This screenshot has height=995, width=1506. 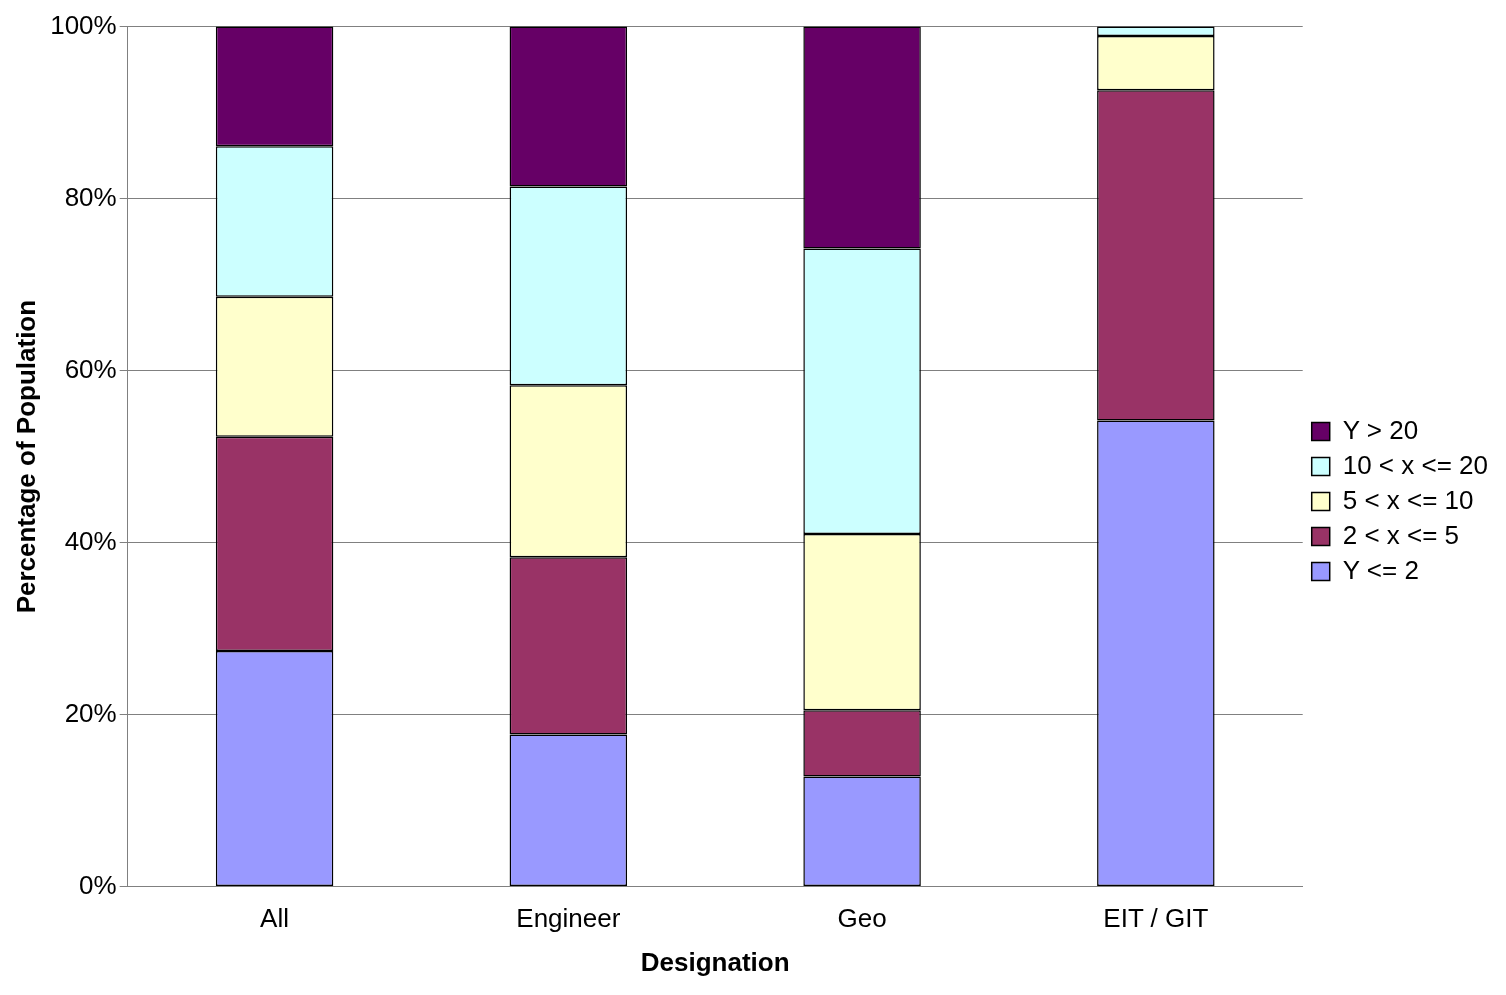 What do you see at coordinates (1156, 918) in the screenshot?
I see `x-tick-label: EIT / GIT` at bounding box center [1156, 918].